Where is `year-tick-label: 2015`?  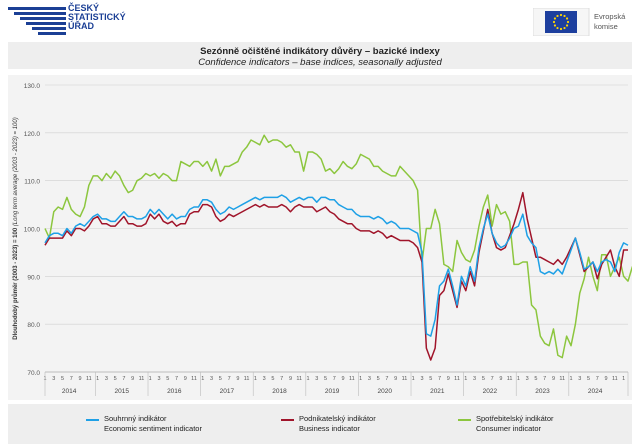
year-tick-label: 2015 is located at coordinates (121, 391).